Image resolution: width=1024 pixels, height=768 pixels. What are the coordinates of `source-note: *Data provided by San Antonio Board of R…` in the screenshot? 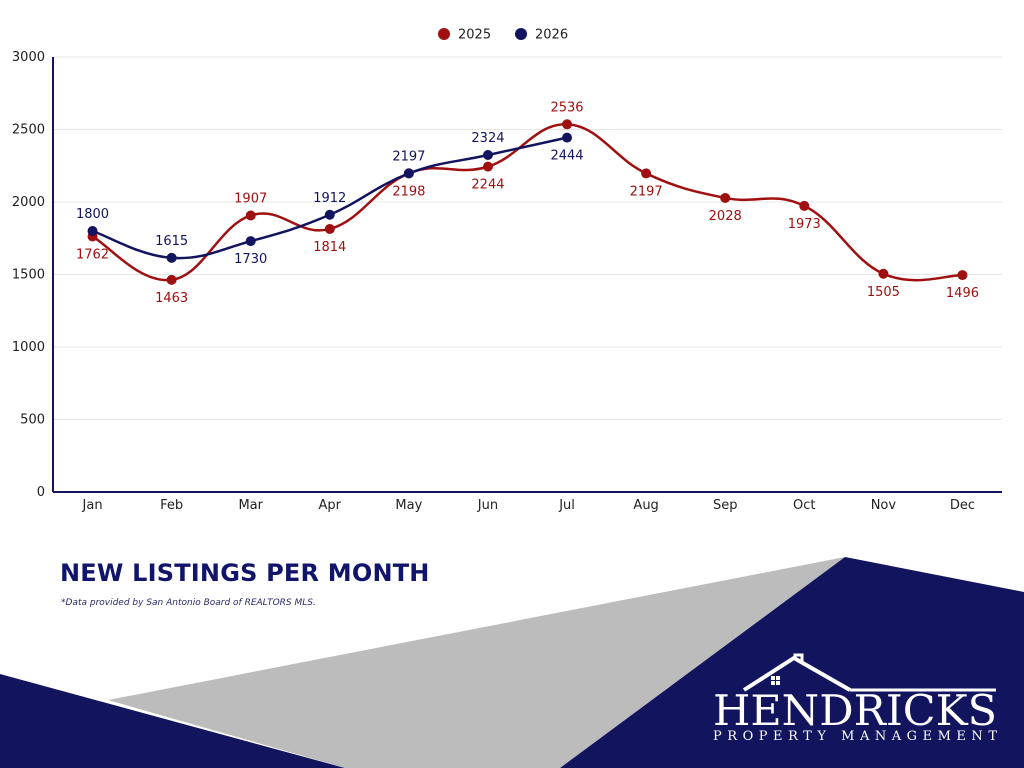 It's located at (188, 603).